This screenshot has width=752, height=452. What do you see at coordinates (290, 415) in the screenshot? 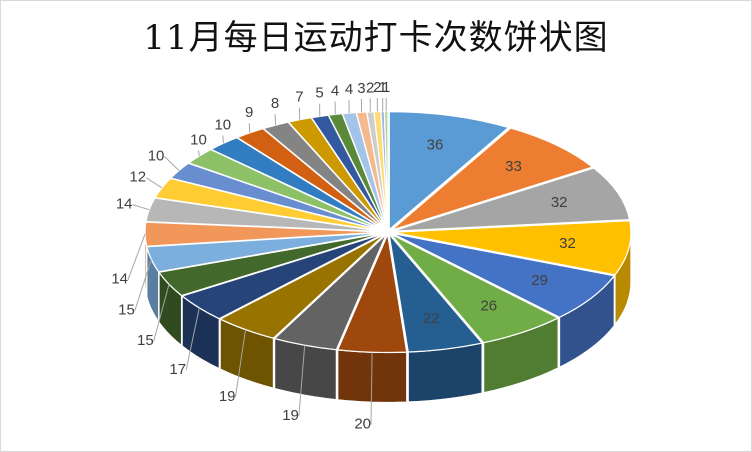
I see `data-label-9: 19` at bounding box center [290, 415].